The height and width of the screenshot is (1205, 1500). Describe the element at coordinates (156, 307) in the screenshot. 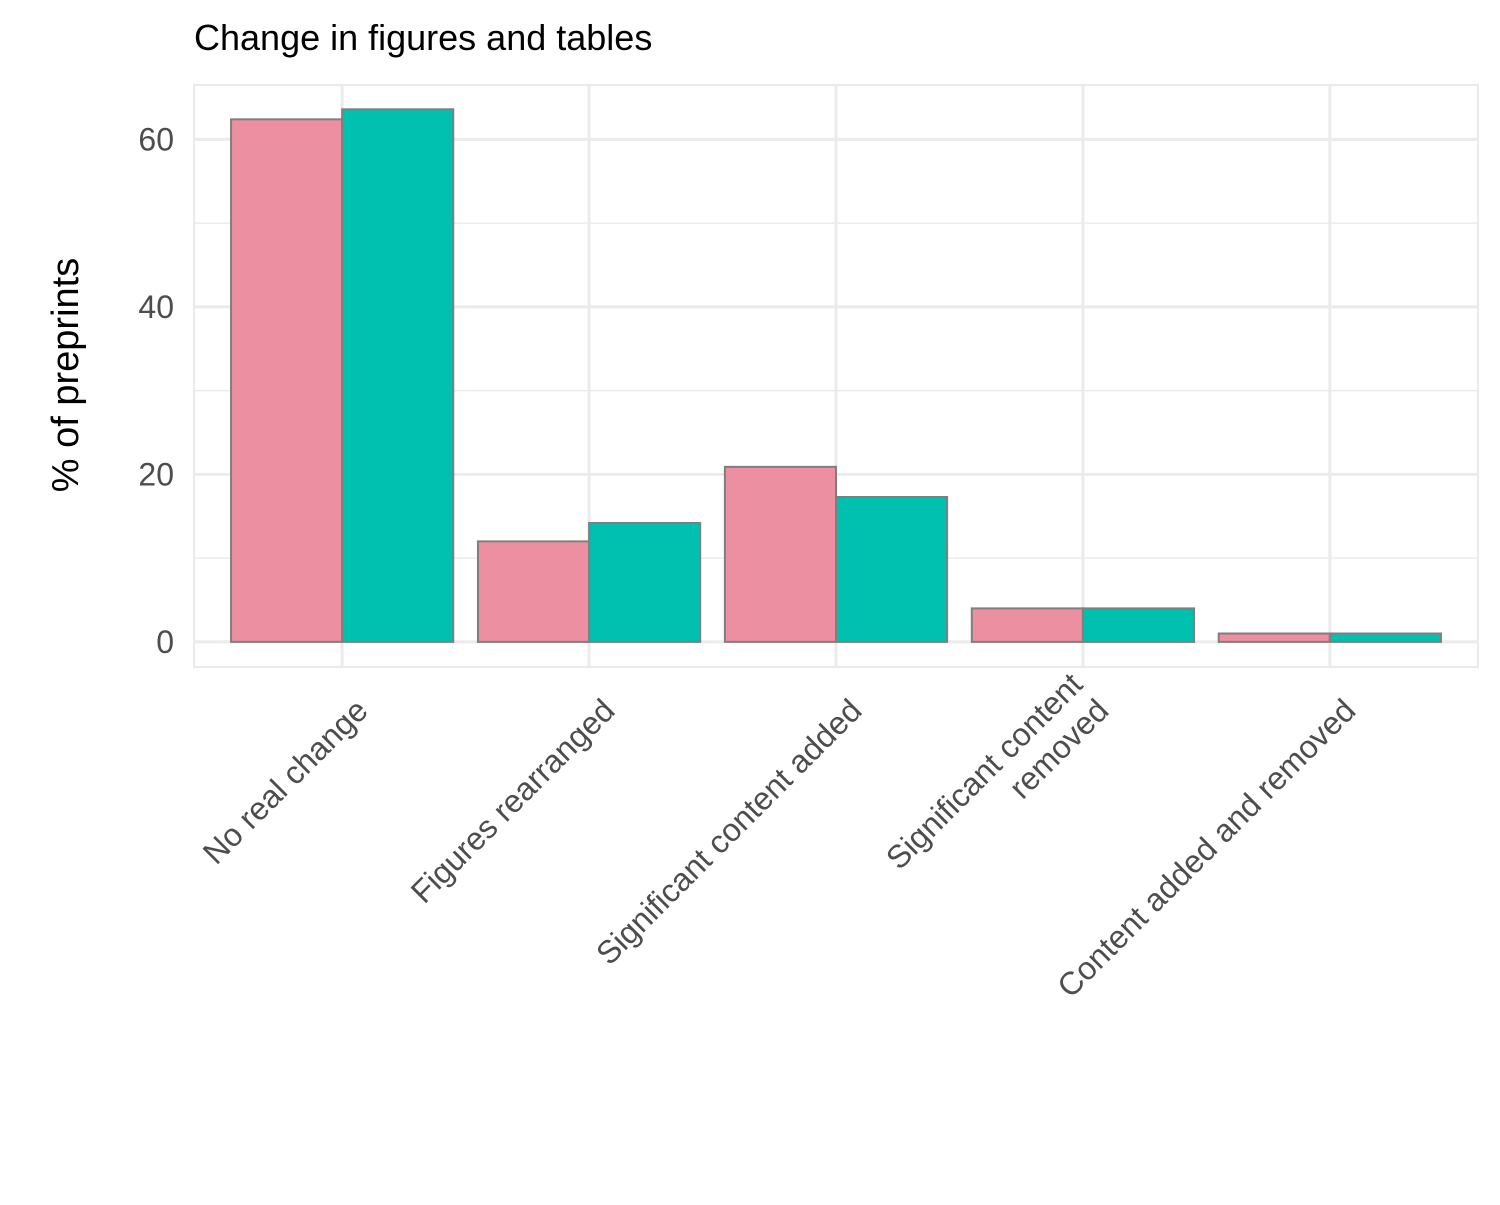

I see `y-tick-label: 40` at that location.